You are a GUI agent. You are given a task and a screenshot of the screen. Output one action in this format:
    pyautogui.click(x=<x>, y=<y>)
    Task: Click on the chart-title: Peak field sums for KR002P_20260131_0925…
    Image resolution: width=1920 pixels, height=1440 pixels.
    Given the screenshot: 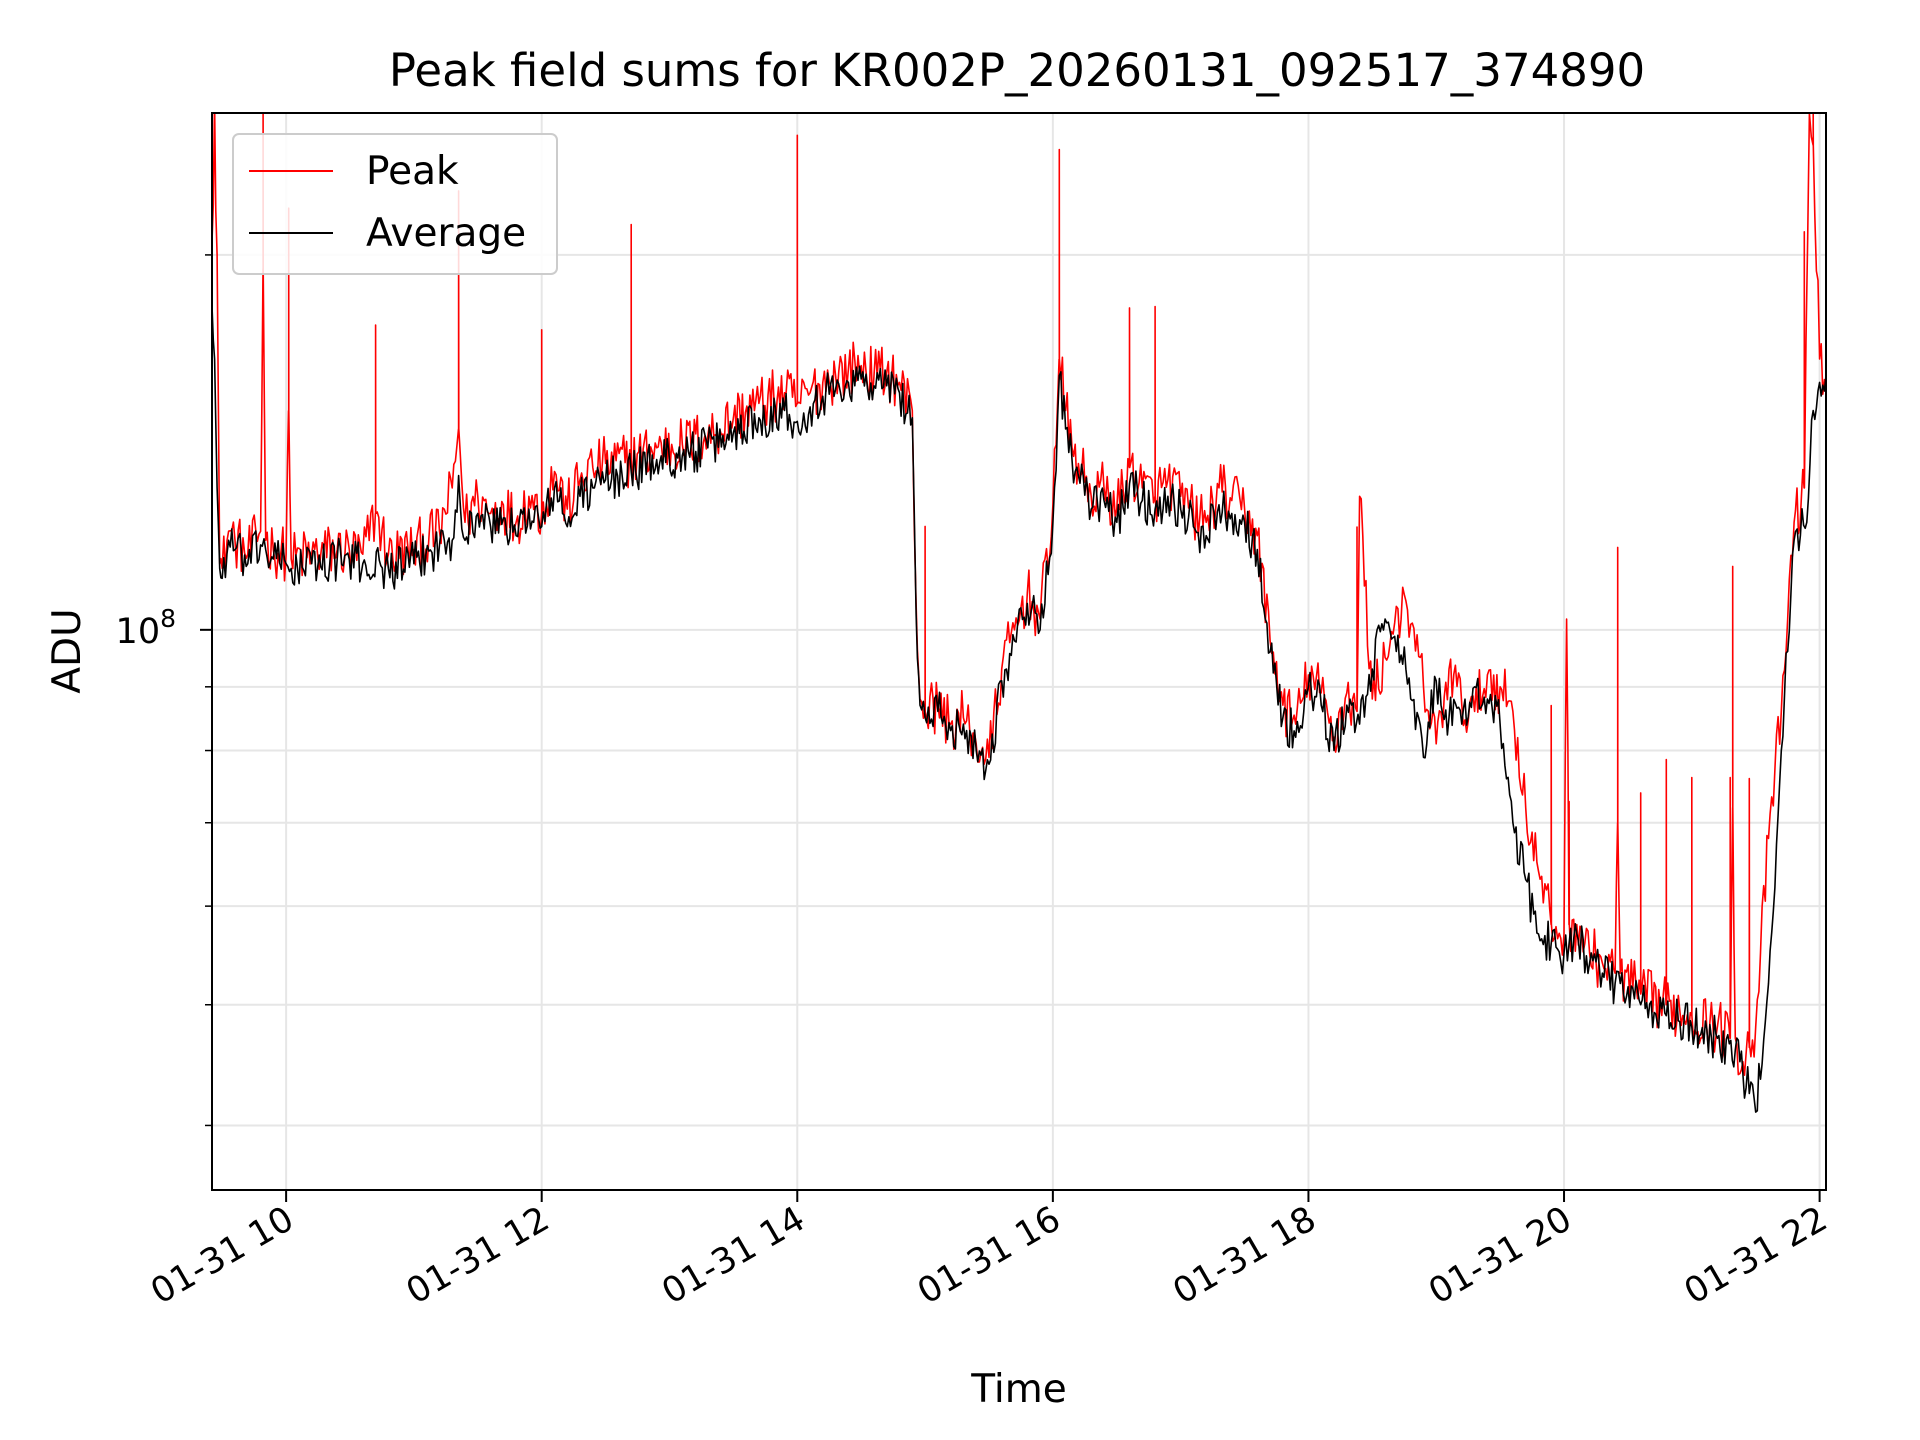 What is the action you would take?
    pyautogui.click(x=1017, y=70)
    